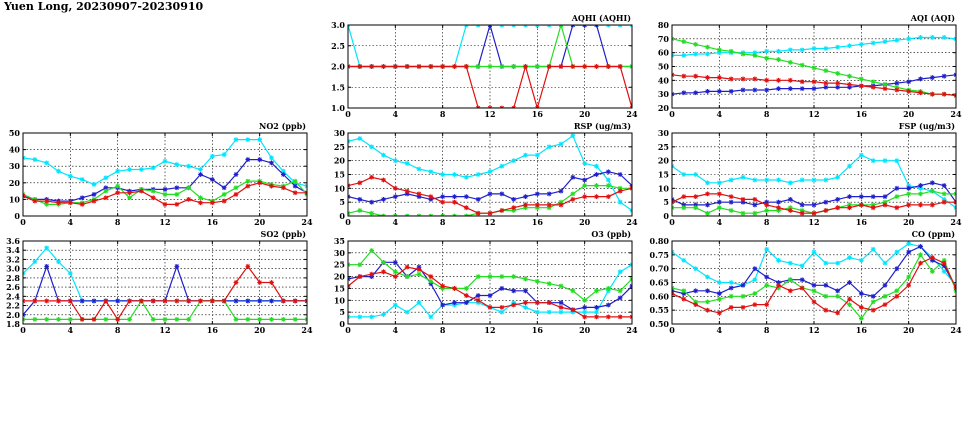 The height and width of the screenshot is (447, 975). What do you see at coordinates (13, 241) in the screenshot?
I see `y-tick-label: 3.6` at bounding box center [13, 241].